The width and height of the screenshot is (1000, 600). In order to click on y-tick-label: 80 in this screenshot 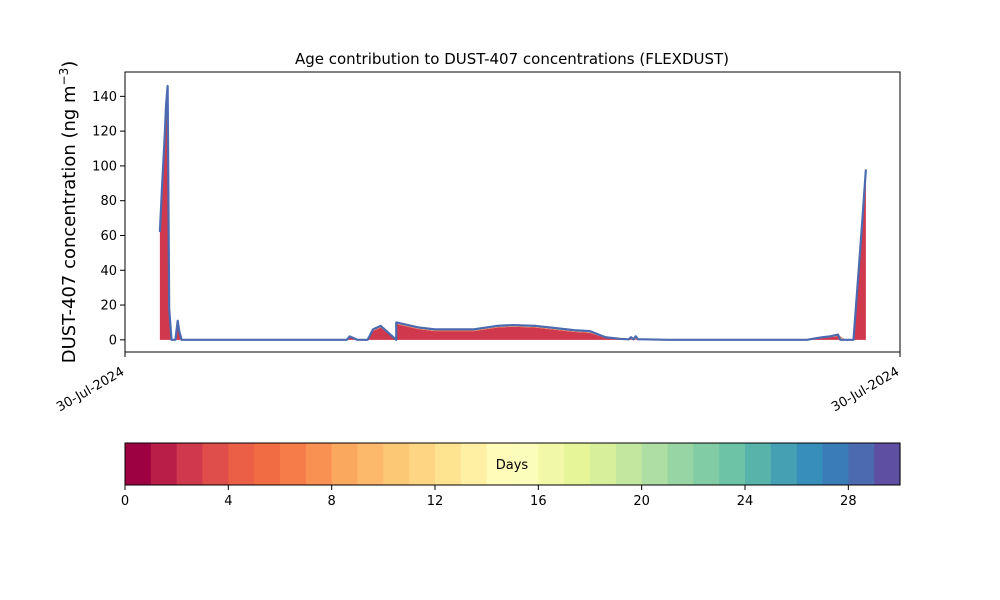, I will do `click(108, 201)`.